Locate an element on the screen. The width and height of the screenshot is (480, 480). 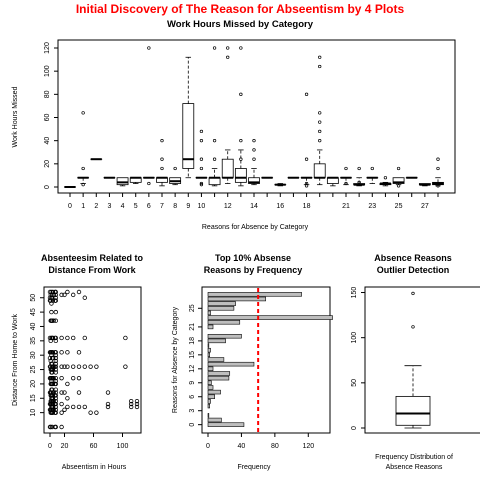
boxplot-x-tick-label: 4 is located at coordinates (123, 206).